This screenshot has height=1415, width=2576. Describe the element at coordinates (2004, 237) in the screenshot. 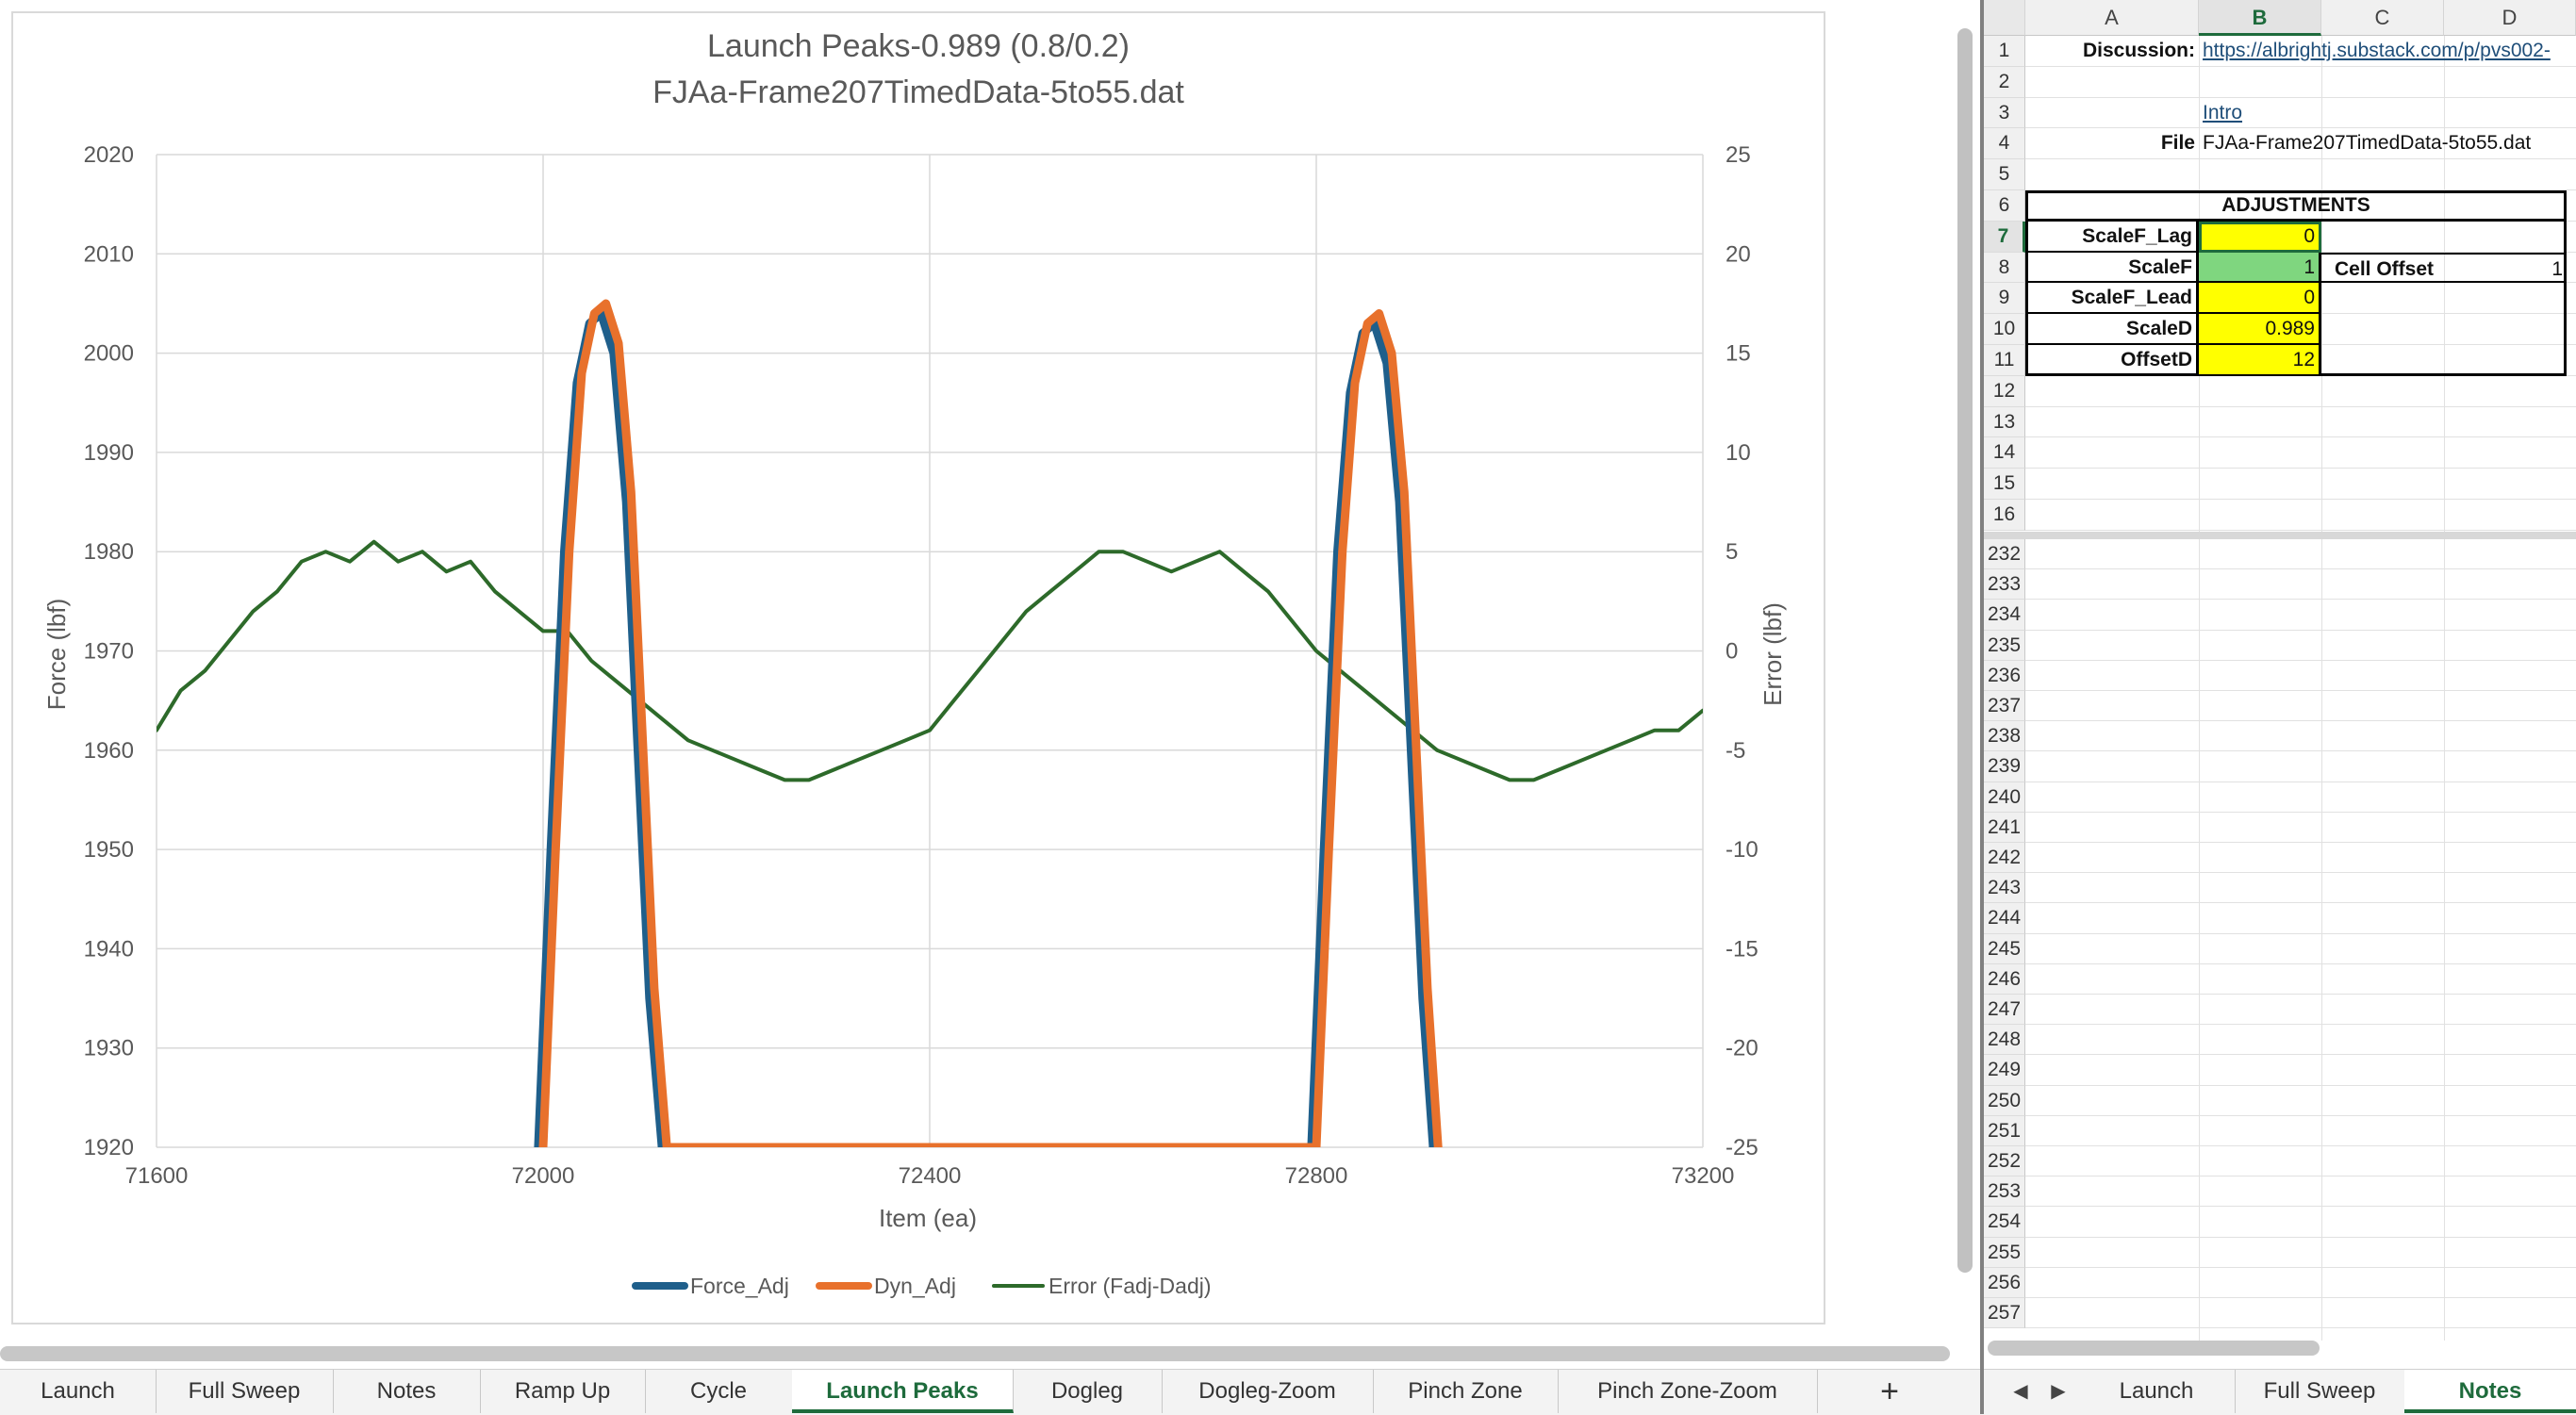

I see `row-header: 7` at that location.